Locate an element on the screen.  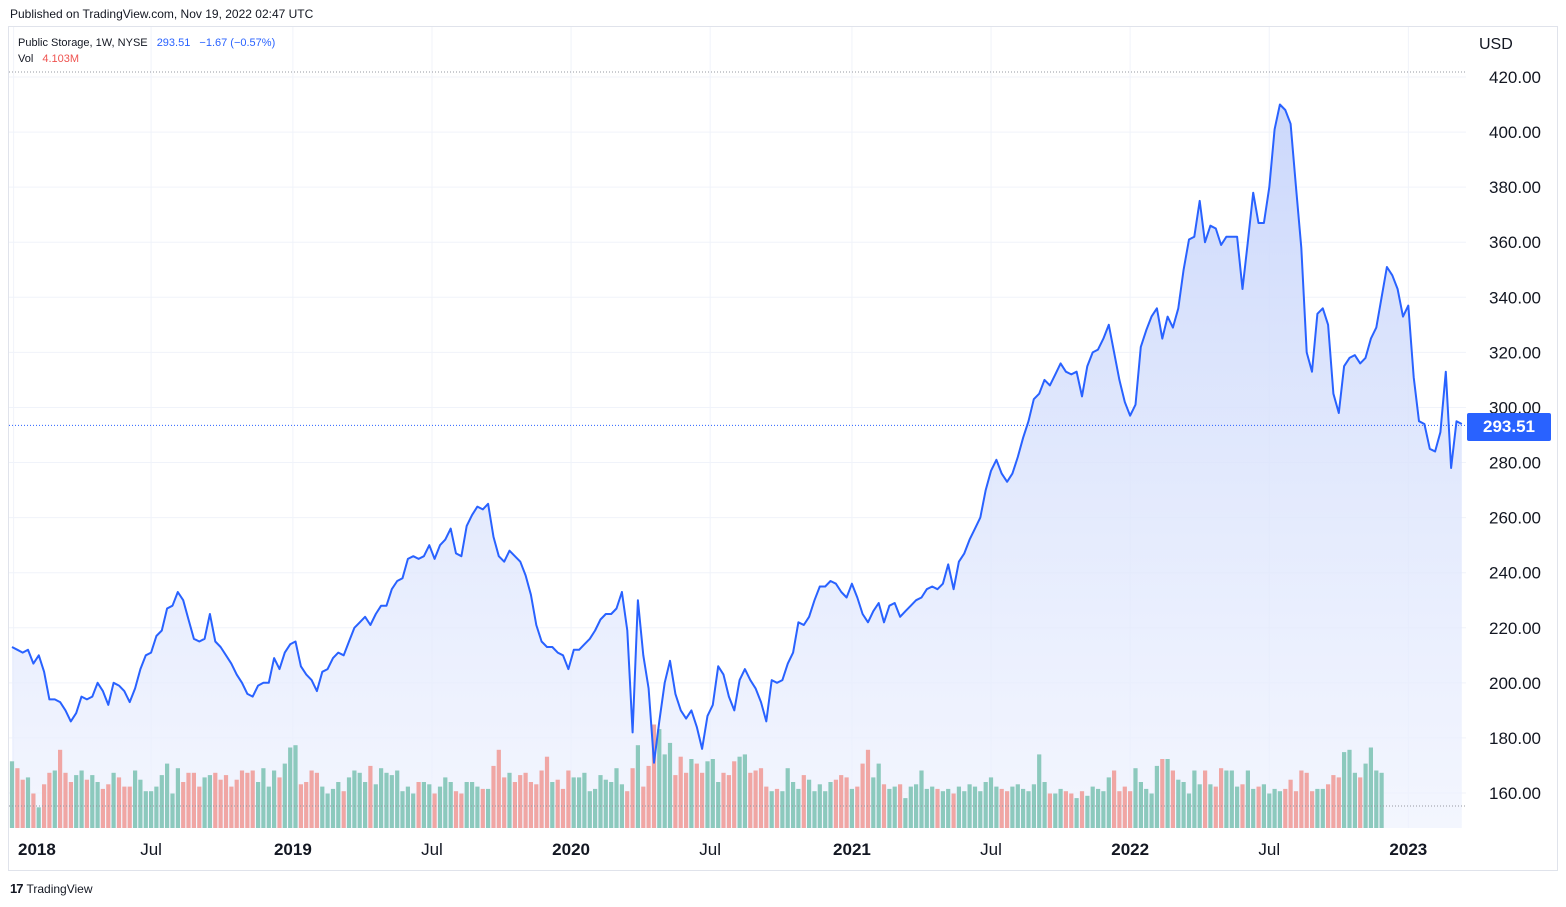
y-tick-label: 180.00 is located at coordinates (1515, 738).